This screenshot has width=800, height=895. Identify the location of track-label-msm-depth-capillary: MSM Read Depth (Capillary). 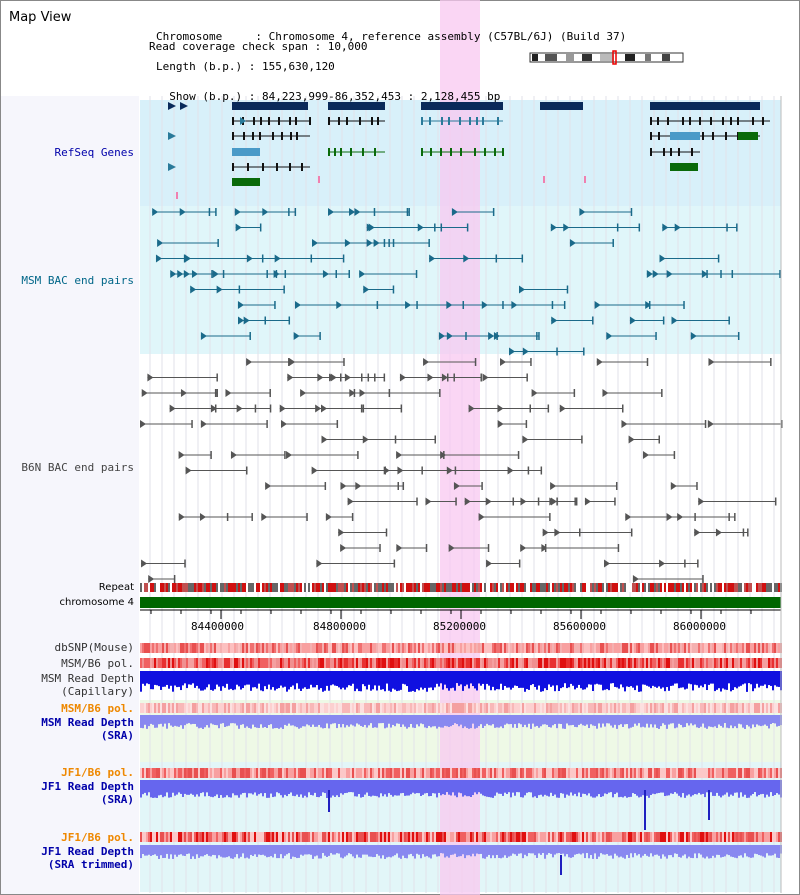
(67, 685).